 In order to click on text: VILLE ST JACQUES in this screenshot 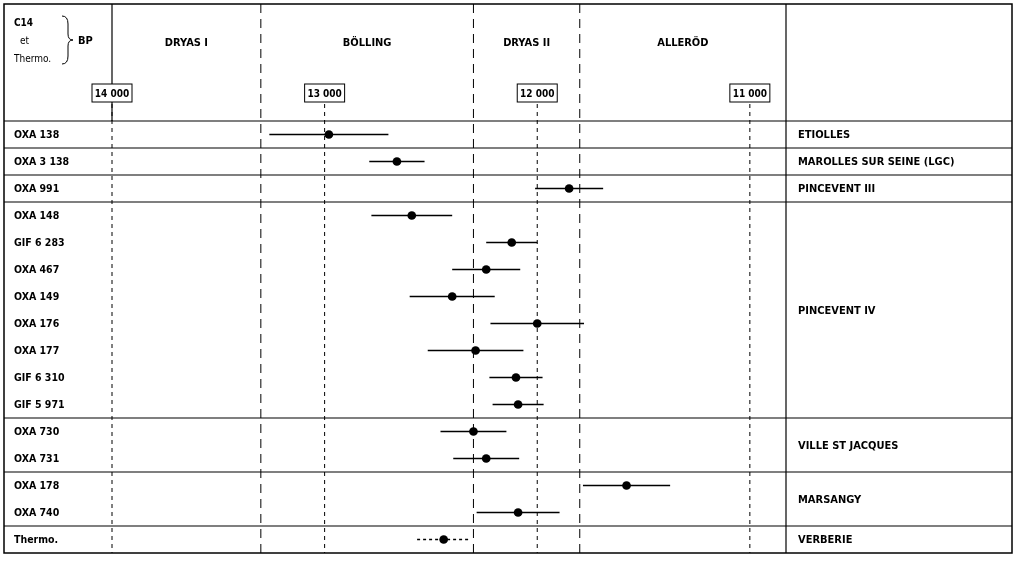, I will do `click(848, 445)`.